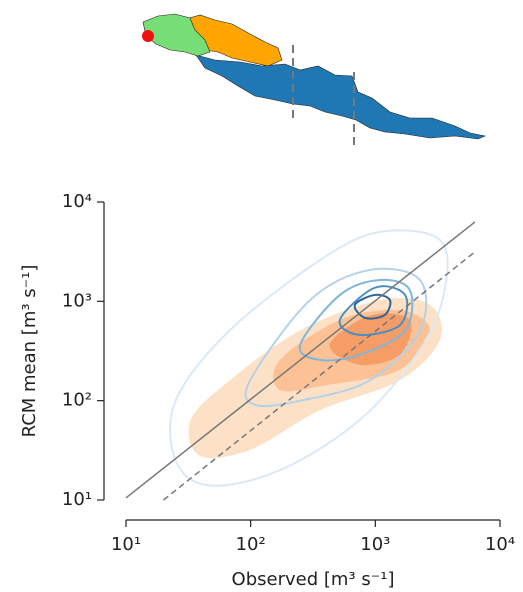 The image size is (523, 592). Describe the element at coordinates (77, 400) in the screenshot. I see `y-tick-label: 10²` at that location.